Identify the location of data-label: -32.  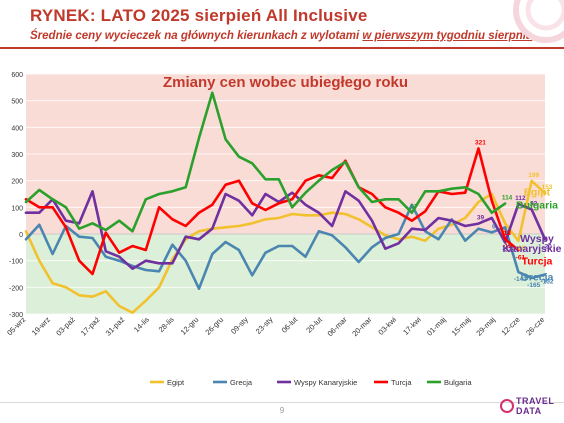
(507, 250).